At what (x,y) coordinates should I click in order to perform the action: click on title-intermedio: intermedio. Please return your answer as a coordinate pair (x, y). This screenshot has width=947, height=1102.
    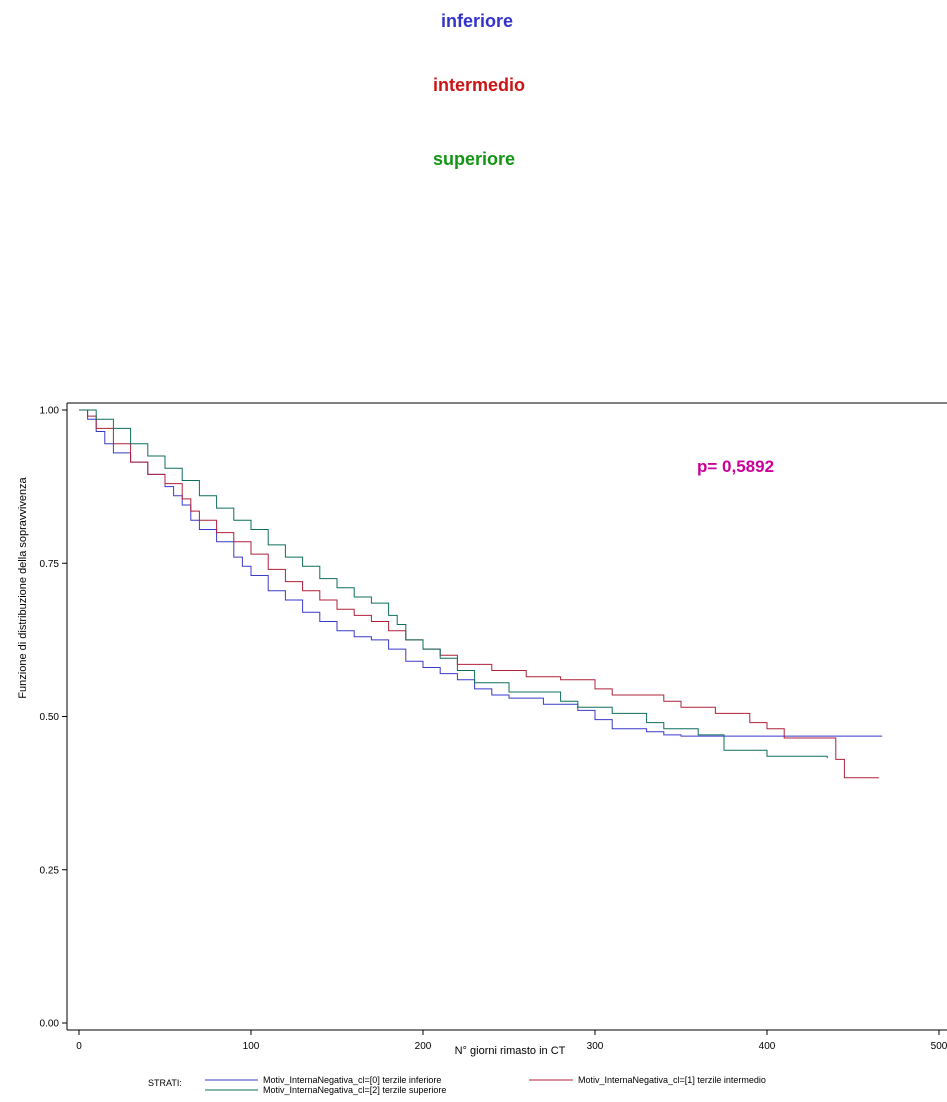
    Looking at the image, I should click on (479, 85).